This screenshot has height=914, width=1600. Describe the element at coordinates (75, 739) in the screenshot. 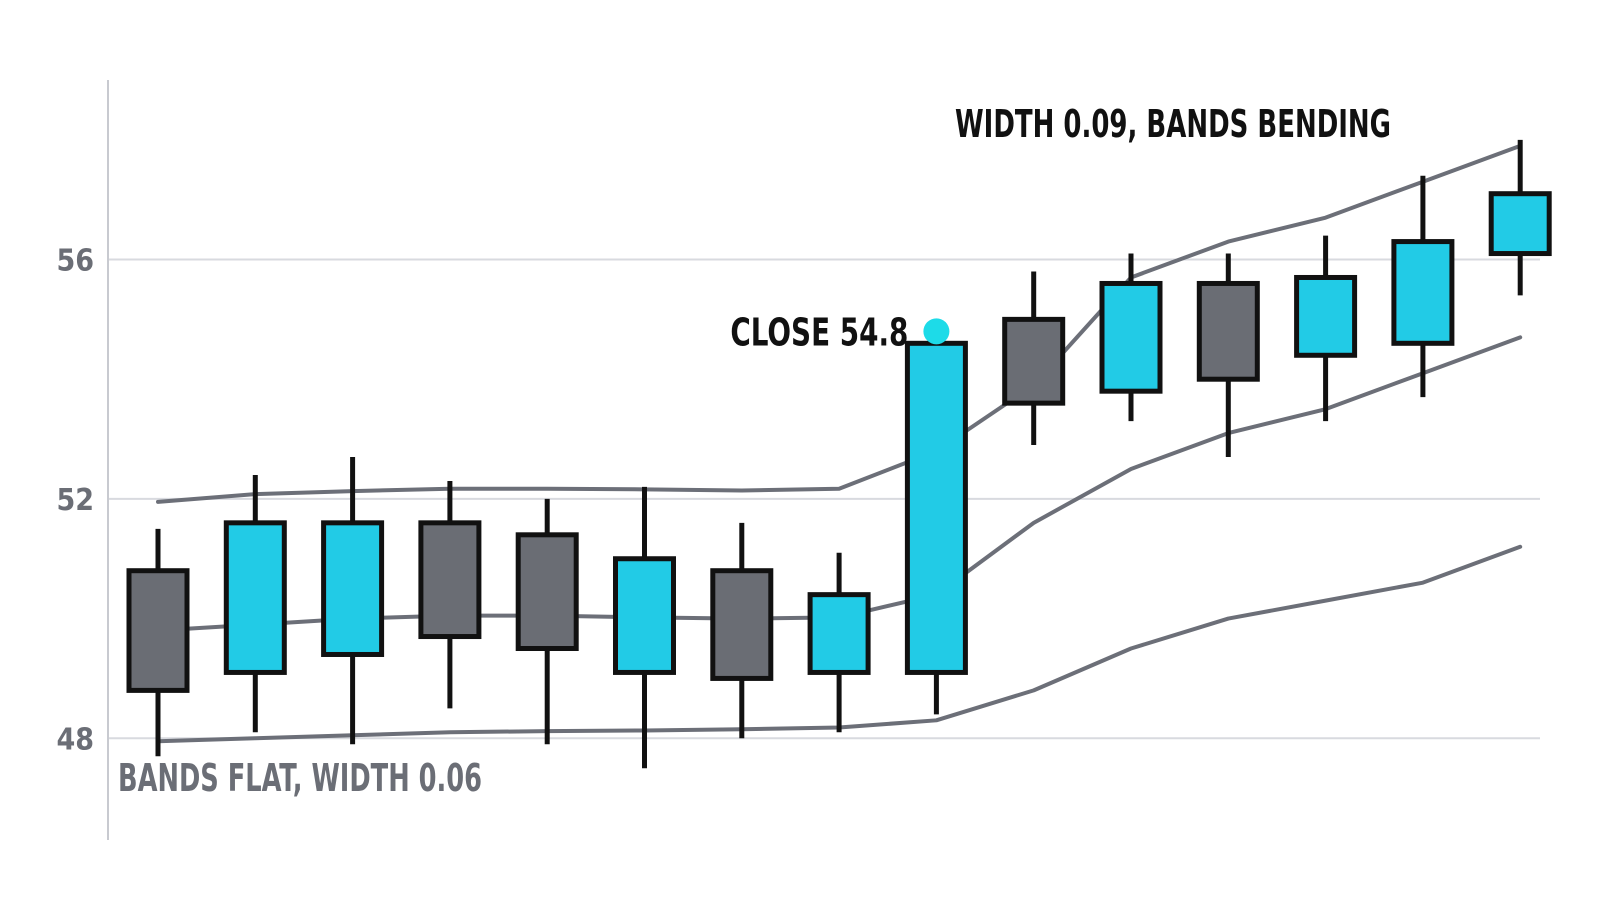

I see `y-tick-label-48: 48` at that location.